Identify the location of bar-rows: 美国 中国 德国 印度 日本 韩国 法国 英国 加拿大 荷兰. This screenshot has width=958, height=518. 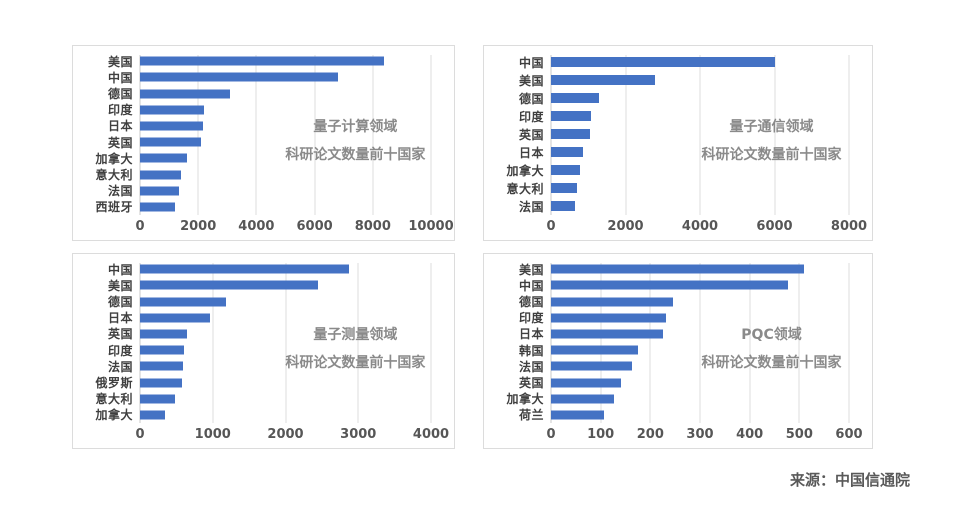
(683, 342).